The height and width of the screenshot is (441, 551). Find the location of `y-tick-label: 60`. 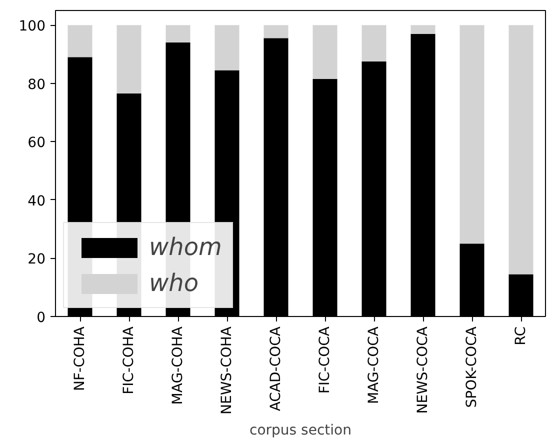

y-tick-label: 60 is located at coordinates (37, 143).